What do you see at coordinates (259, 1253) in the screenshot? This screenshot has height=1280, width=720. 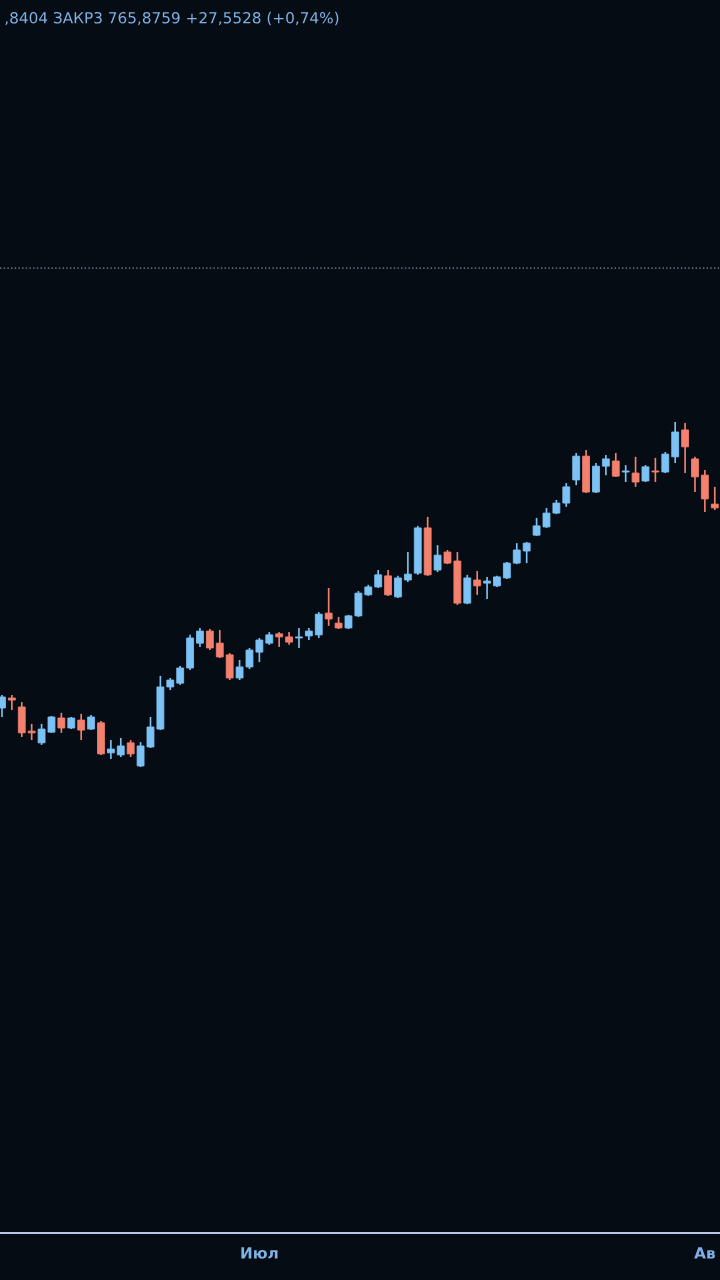 I see `x-tick-label: Июл` at bounding box center [259, 1253].